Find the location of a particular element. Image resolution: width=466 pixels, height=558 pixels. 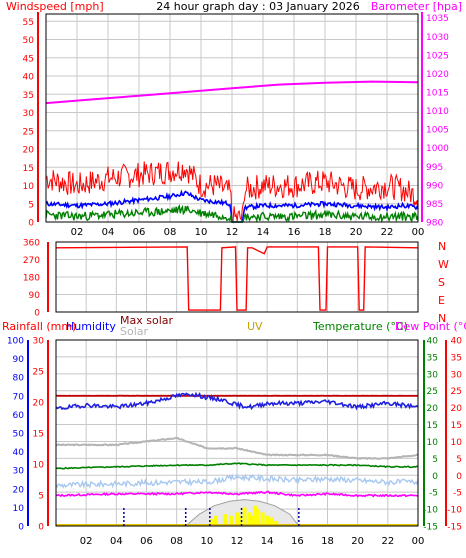

rainfall-tick-label: 70 is located at coordinates (19, 397).